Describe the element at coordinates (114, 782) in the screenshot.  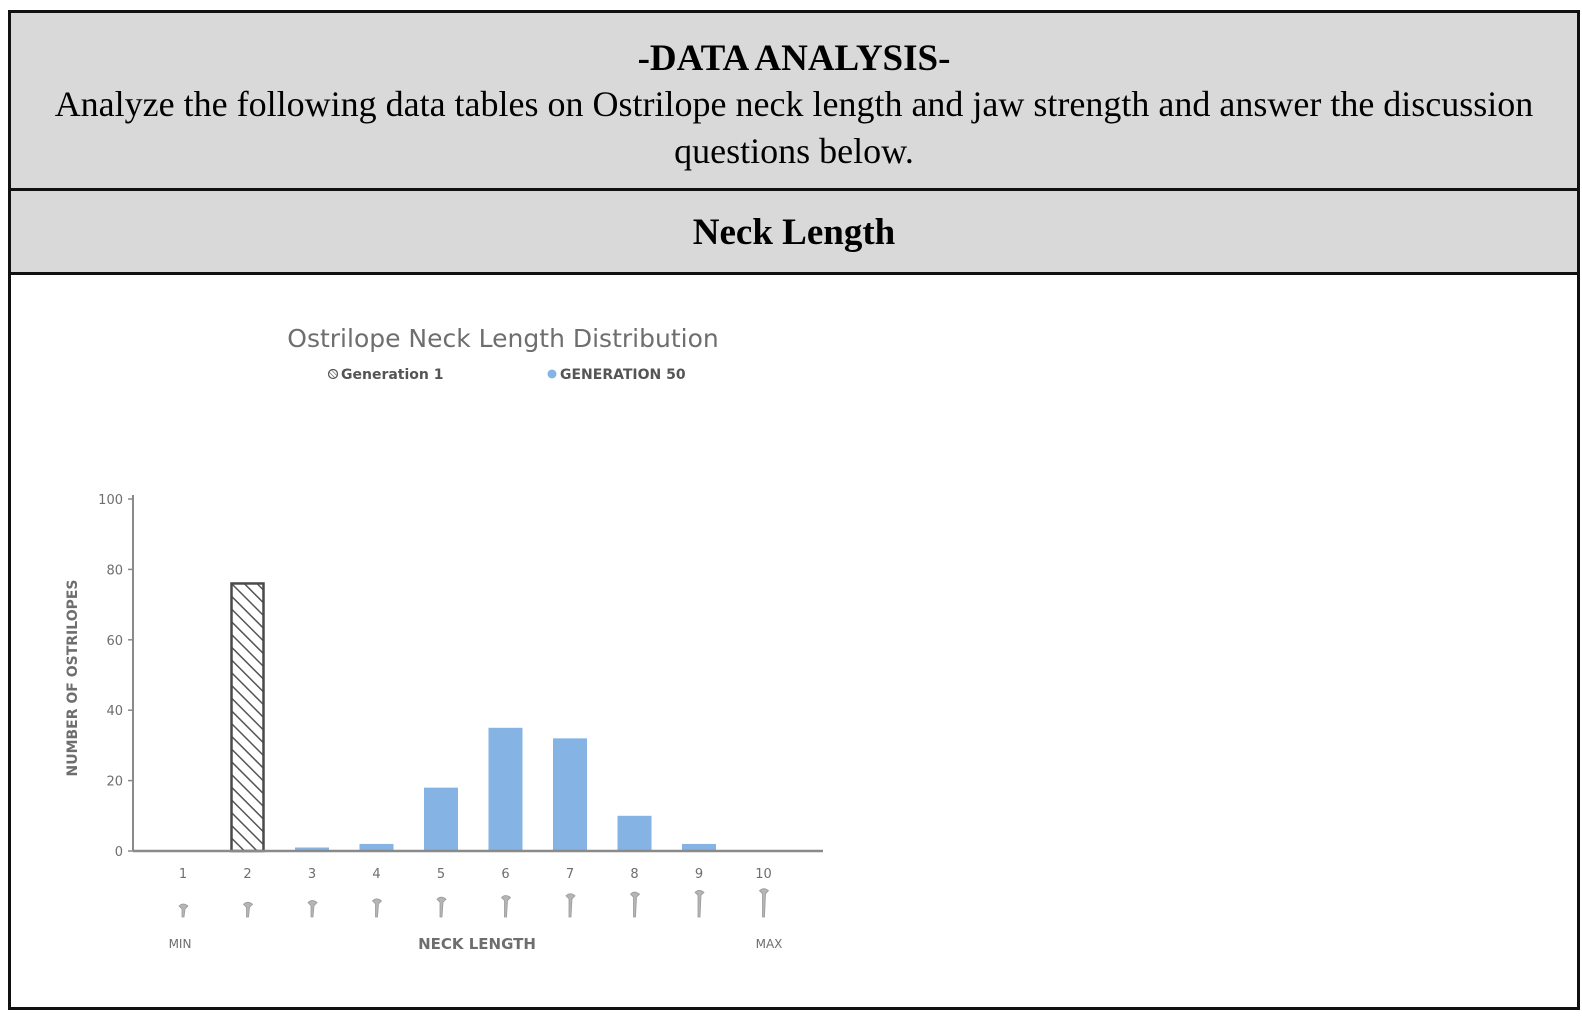
I see `y-tick-label: 20` at that location.